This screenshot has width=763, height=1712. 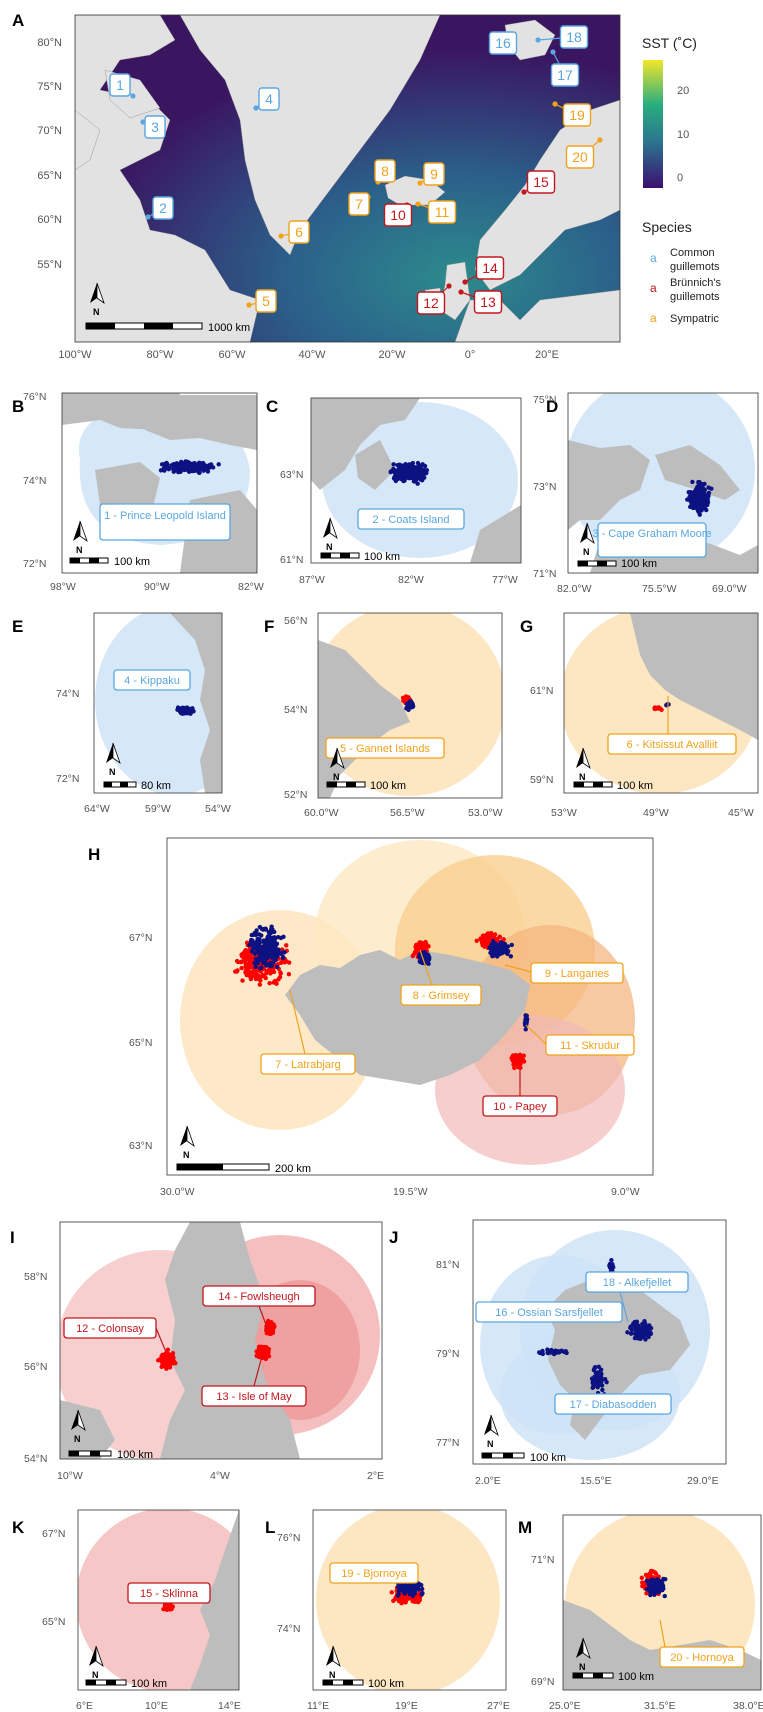 I want to click on lon-tick: 69.0°W, so click(x=729, y=589).